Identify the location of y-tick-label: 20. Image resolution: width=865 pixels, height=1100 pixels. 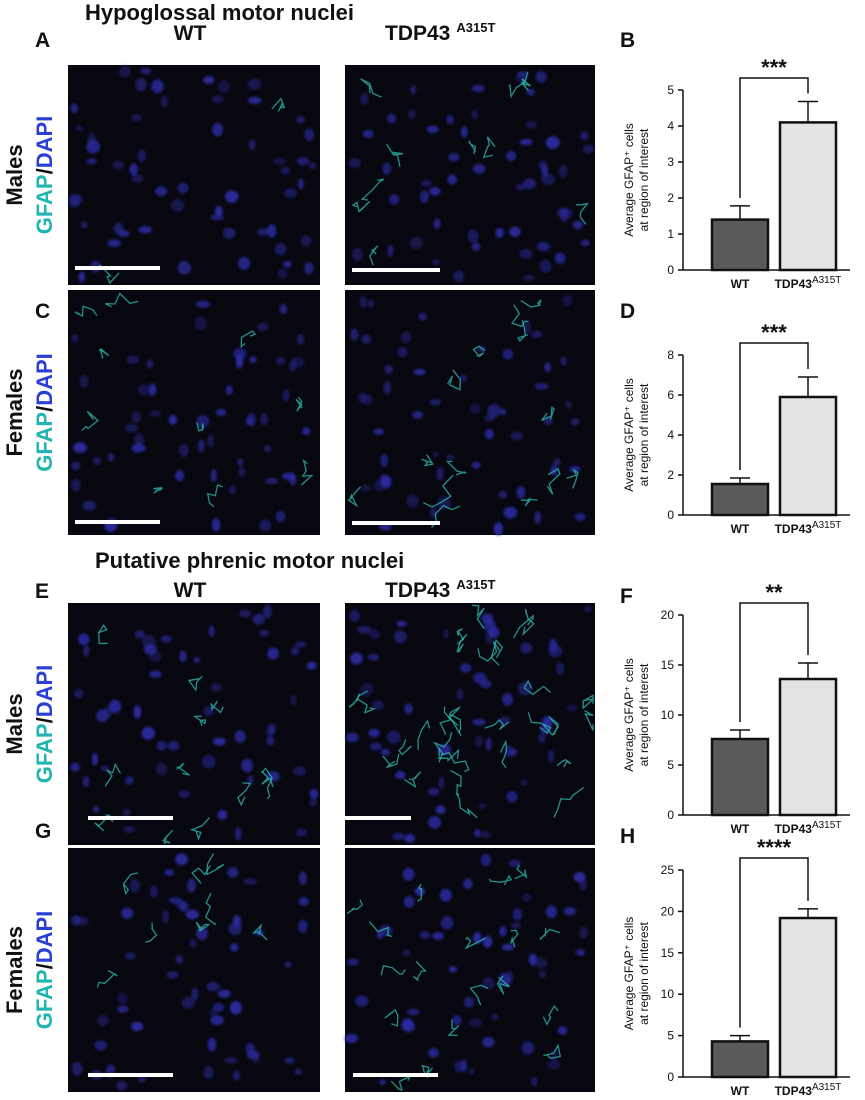
(668, 911).